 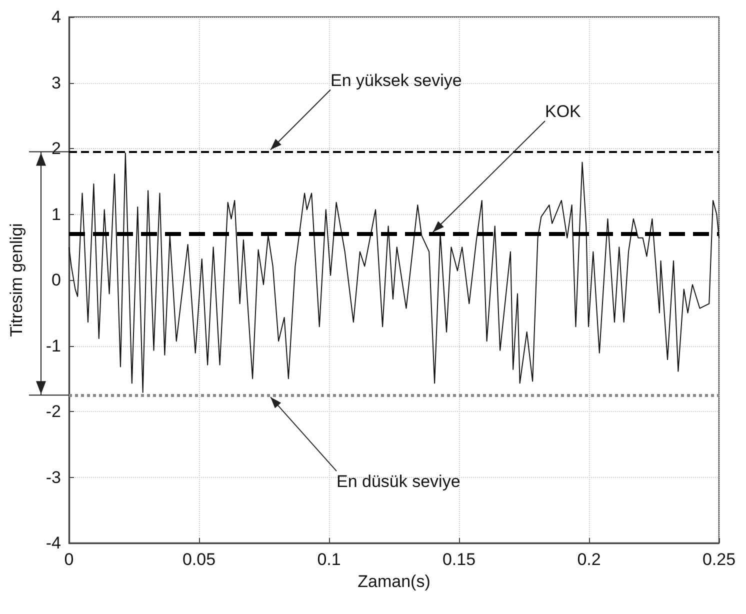 What do you see at coordinates (398, 482) in the screenshot?
I see `ref-line-label: En düsük seviye` at bounding box center [398, 482].